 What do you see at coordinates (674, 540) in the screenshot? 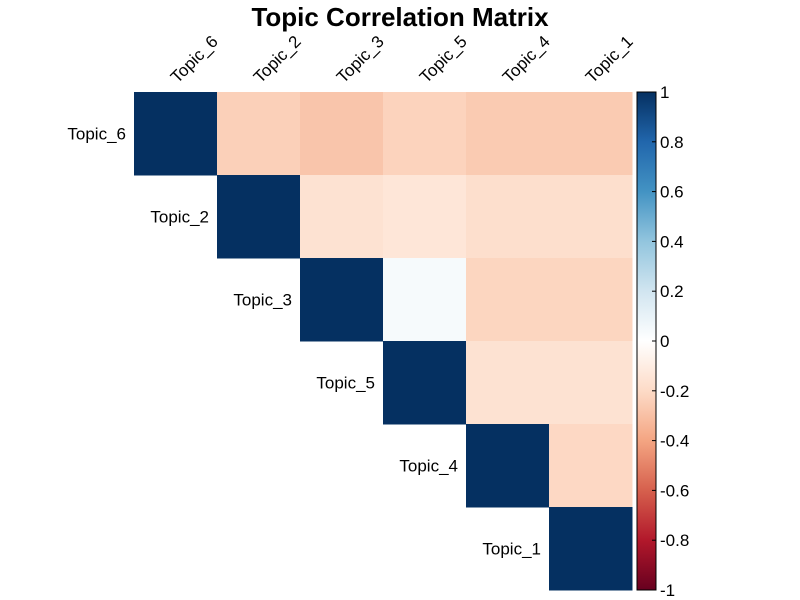
I see `colorbar-tick-label: -0.8` at bounding box center [674, 540].